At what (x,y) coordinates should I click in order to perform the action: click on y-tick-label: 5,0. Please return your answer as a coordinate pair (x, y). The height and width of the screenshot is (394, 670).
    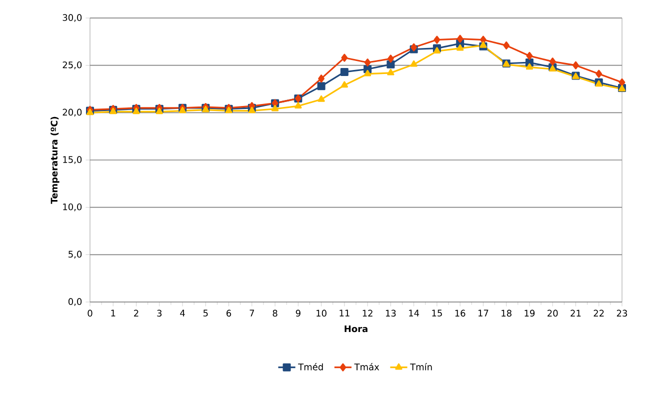
    Looking at the image, I should click on (75, 254).